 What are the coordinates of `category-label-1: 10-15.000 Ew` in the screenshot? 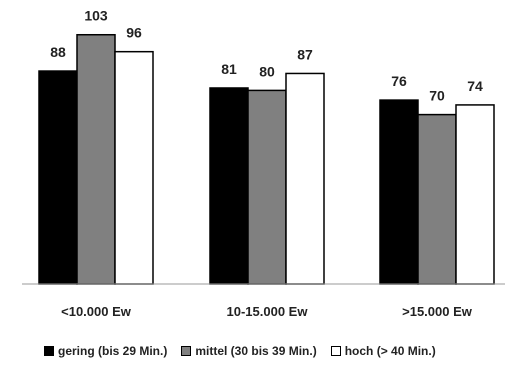 It's located at (268, 311).